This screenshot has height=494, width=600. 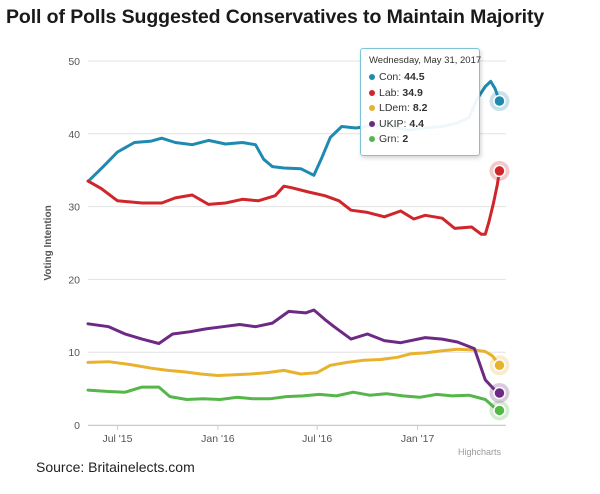 I want to click on y-tick-label: 10, so click(x=74, y=353).